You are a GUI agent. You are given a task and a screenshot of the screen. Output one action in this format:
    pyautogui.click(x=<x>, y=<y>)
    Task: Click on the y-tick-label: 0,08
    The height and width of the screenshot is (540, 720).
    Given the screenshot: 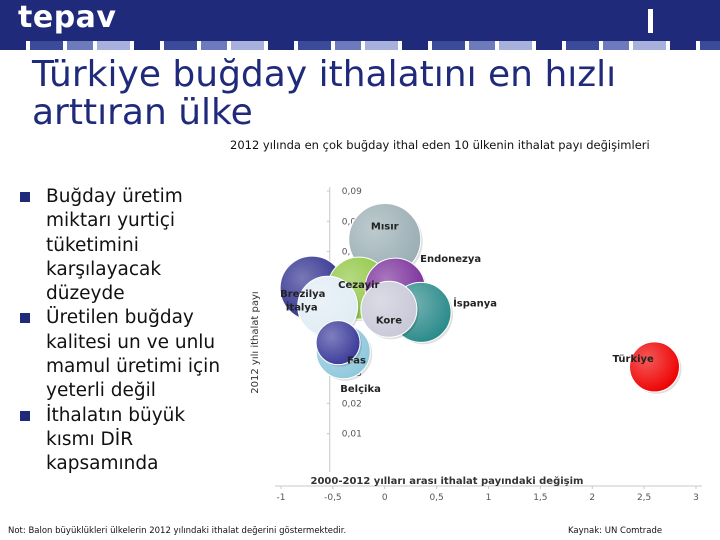 What is the action you would take?
    pyautogui.click(x=352, y=222)
    